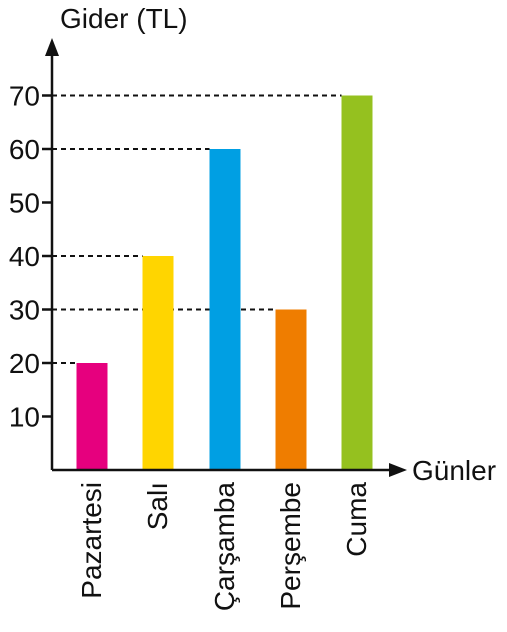  I want to click on category-label: Cuma, so click(356, 519).